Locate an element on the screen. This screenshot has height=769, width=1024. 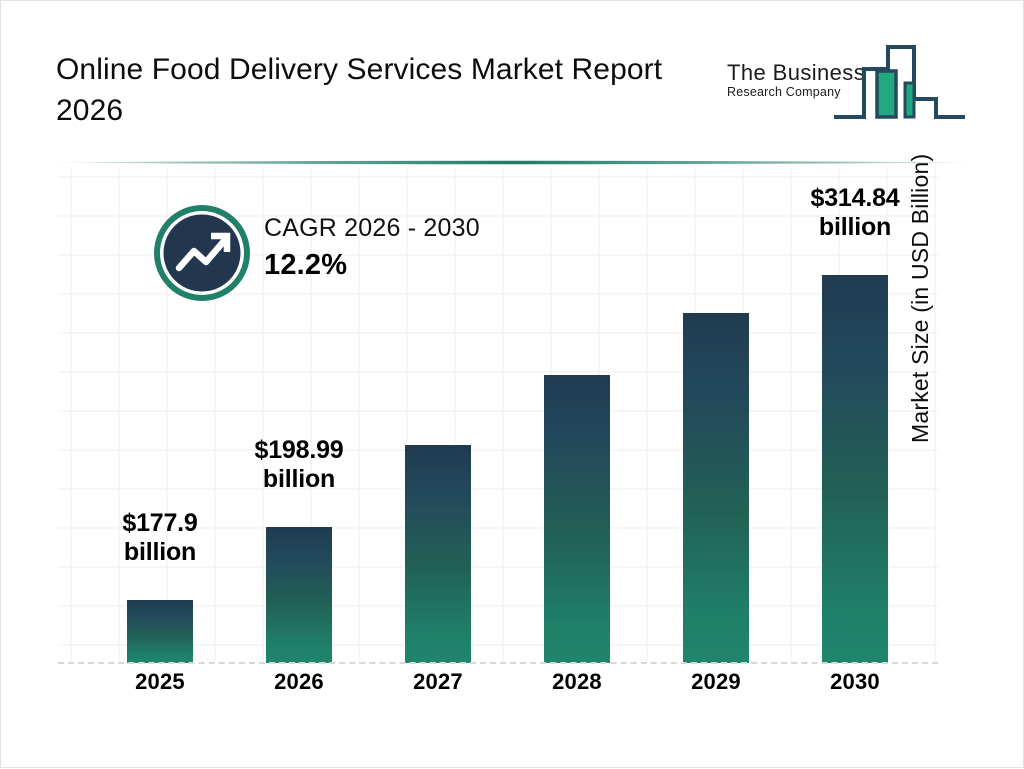
value-label-2026: $198.99 billion is located at coordinates (299, 465).